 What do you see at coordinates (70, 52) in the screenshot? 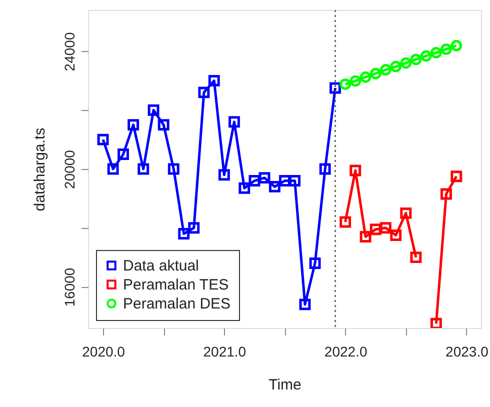
I see `y-tick-label: 24000` at bounding box center [70, 52].